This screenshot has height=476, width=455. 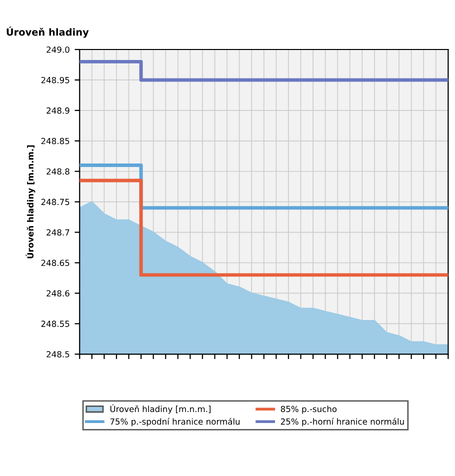 What do you see at coordinates (55, 202) in the screenshot?
I see `y-tick-label: 248.75` at bounding box center [55, 202].